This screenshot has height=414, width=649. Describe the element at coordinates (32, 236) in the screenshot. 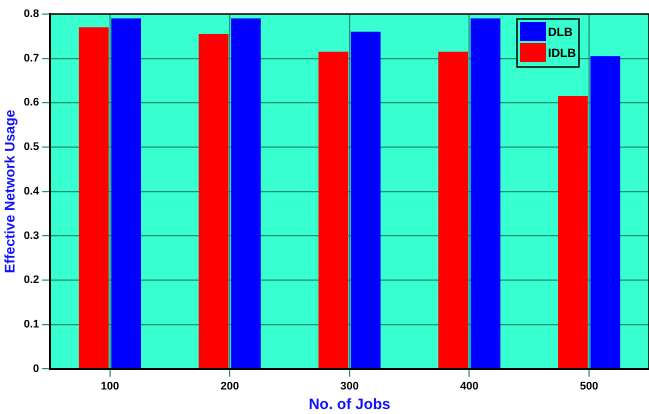

I see `y-tick-label: 0.3` at that location.